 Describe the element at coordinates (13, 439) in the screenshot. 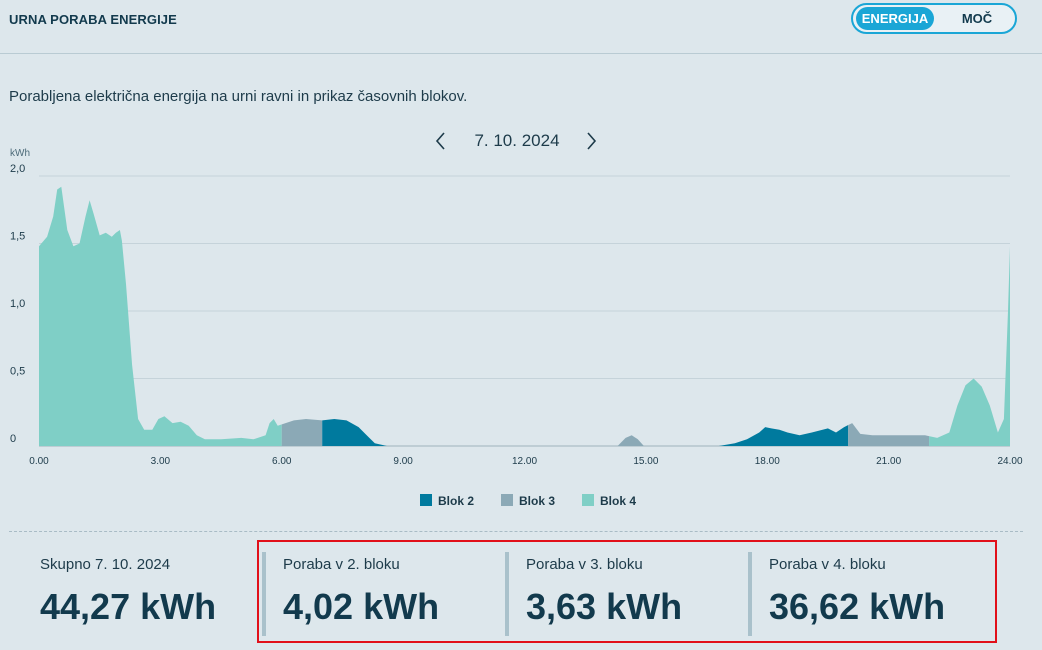

I see `y-tick-label: 0` at that location.